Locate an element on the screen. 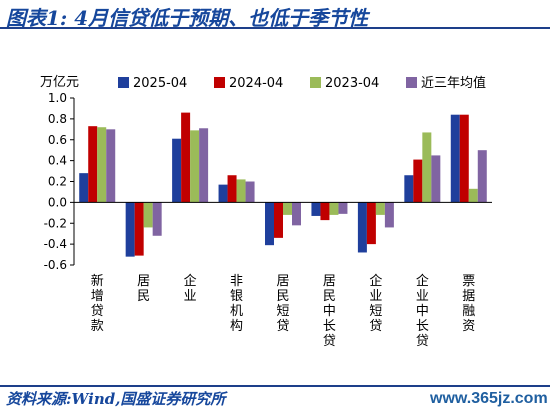 The image size is (550, 414). legend-label: 2025-04 is located at coordinates (160, 83).